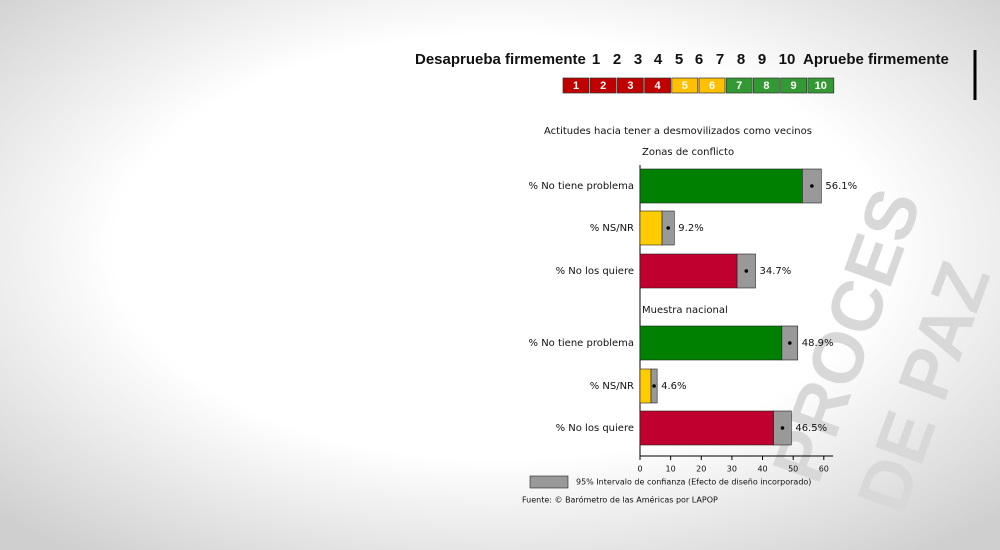 The image size is (1000, 550). Describe the element at coordinates (685, 310) in the screenshot. I see `panel-label: Muestra nacional` at that location.